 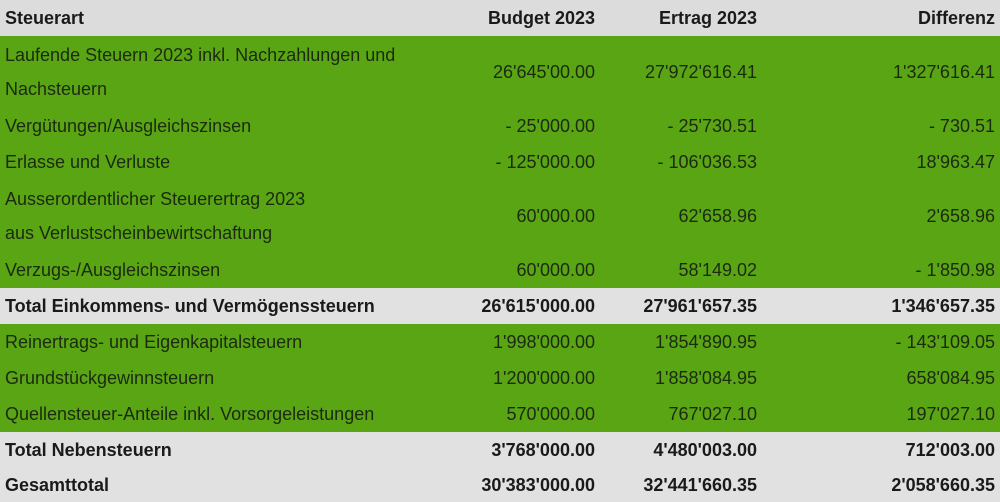 What do you see at coordinates (705, 449) in the screenshot?
I see `ertrag-cell: 4'480'003.00` at bounding box center [705, 449].